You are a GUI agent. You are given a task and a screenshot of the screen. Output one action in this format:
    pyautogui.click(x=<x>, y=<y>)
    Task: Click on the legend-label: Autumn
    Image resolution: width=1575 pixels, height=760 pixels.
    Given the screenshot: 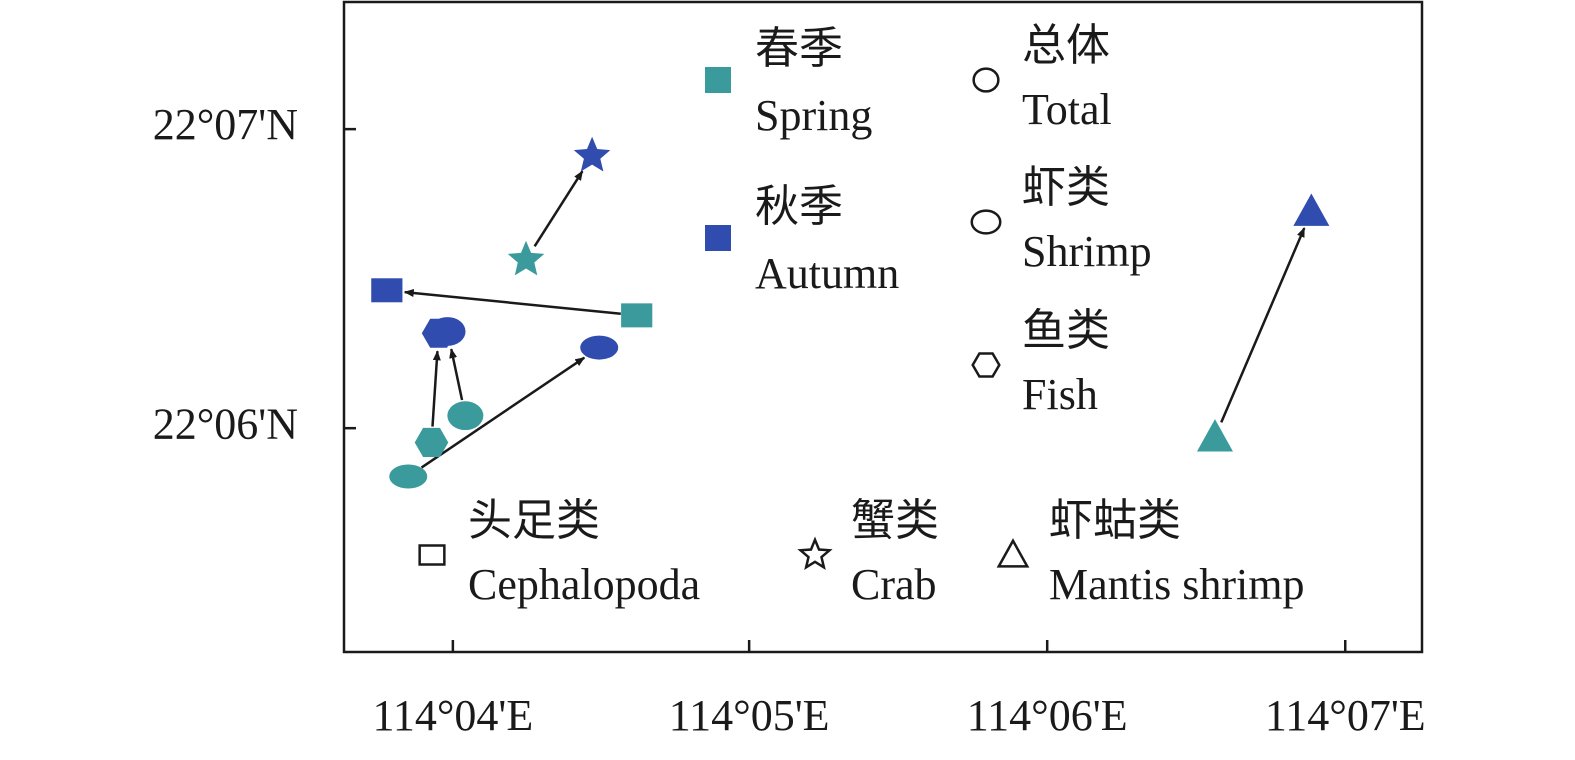 What is the action you would take?
    pyautogui.click(x=827, y=273)
    